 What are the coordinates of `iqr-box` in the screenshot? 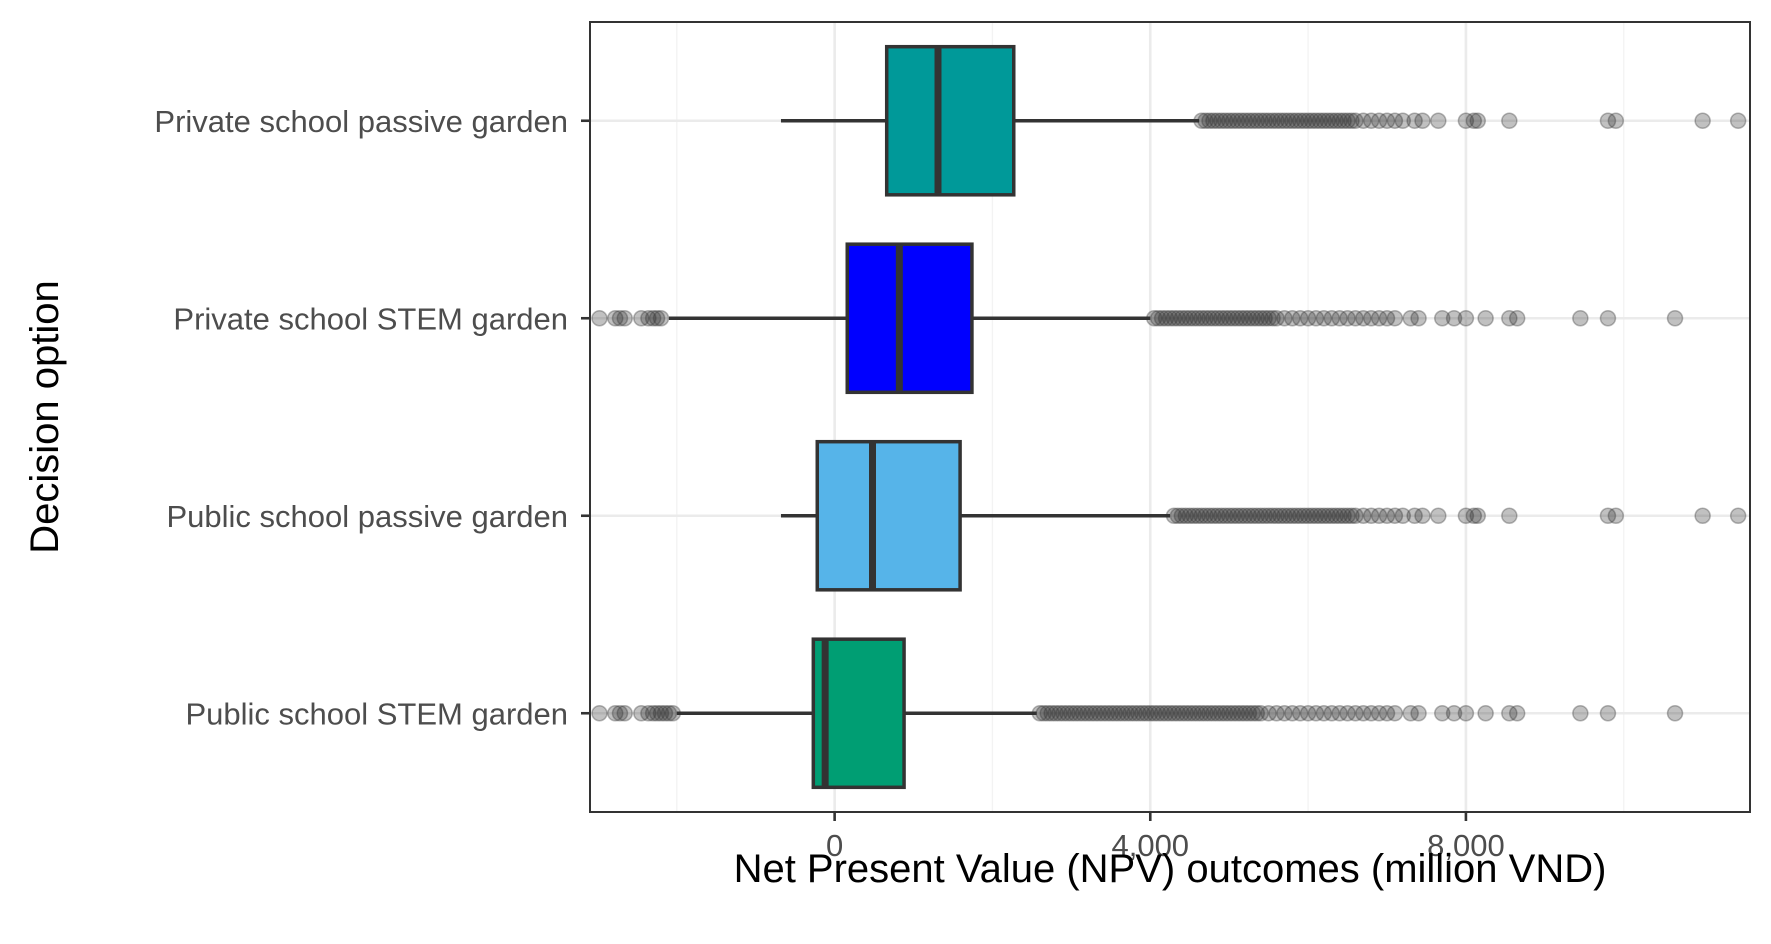 It's located at (950, 120).